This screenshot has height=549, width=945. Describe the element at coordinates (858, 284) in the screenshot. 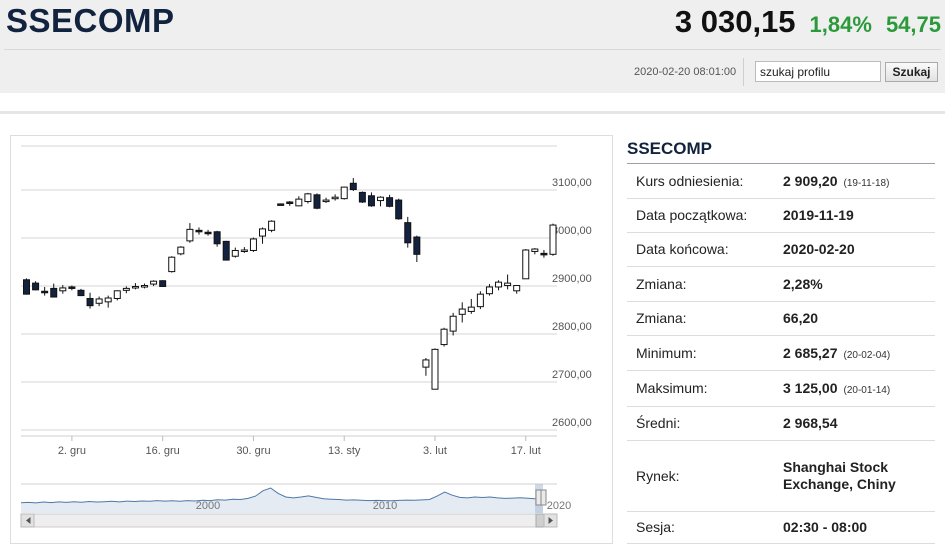

I see `change-percent-value: 2,28%` at that location.